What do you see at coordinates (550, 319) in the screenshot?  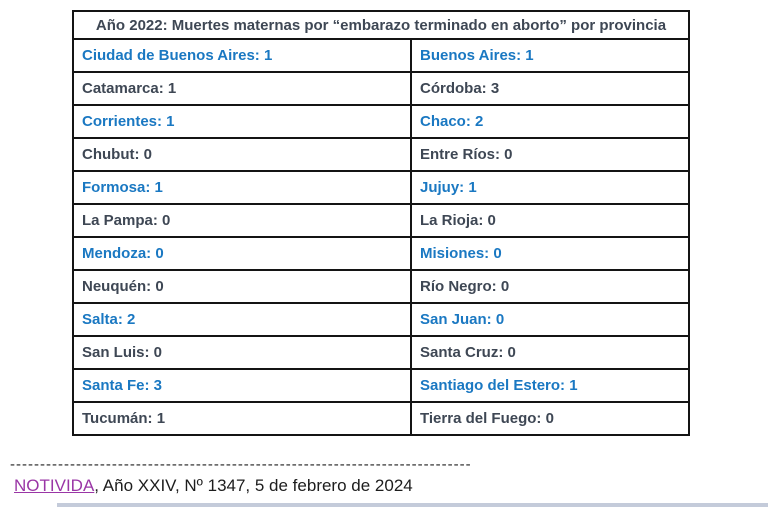 I see `province-cell: San Juan: 0` at bounding box center [550, 319].